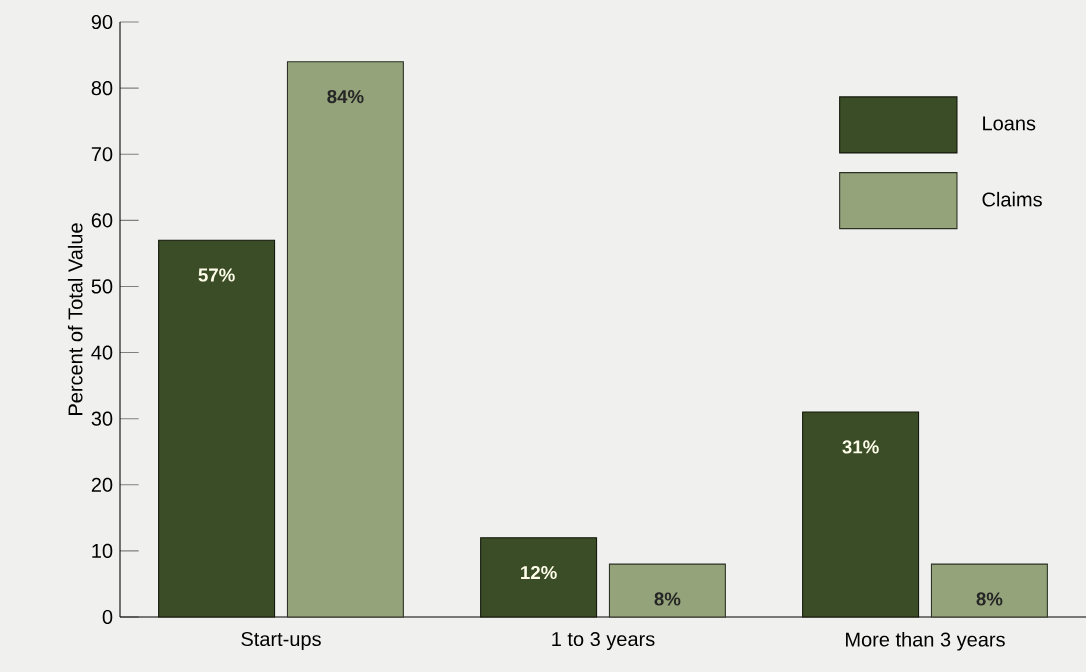  Describe the element at coordinates (539, 572) in the screenshot. I see `data-label: 12%` at that location.